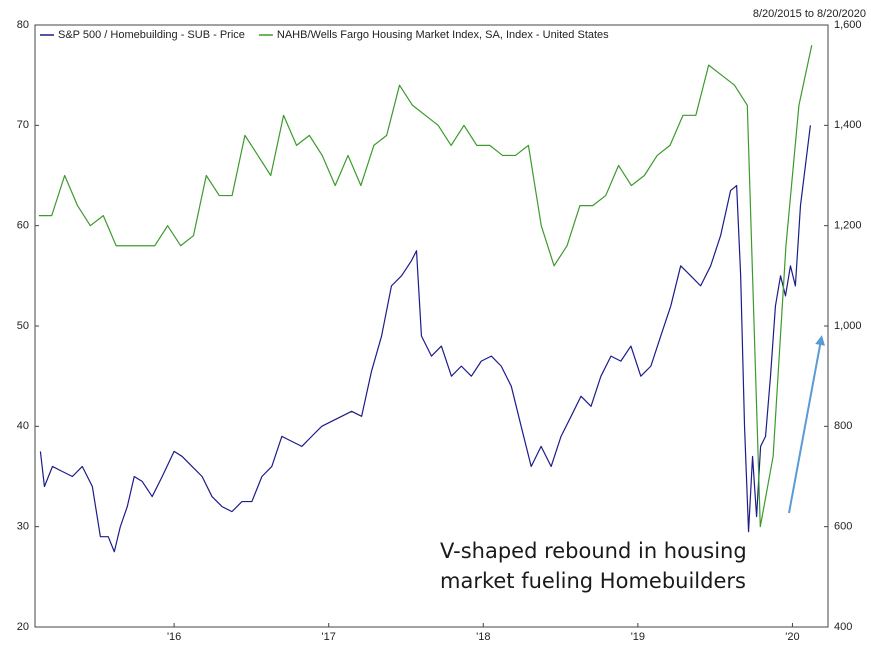 The width and height of the screenshot is (871, 649). Describe the element at coordinates (848, 226) in the screenshot. I see `y2-tick-label: 1,200` at that location.